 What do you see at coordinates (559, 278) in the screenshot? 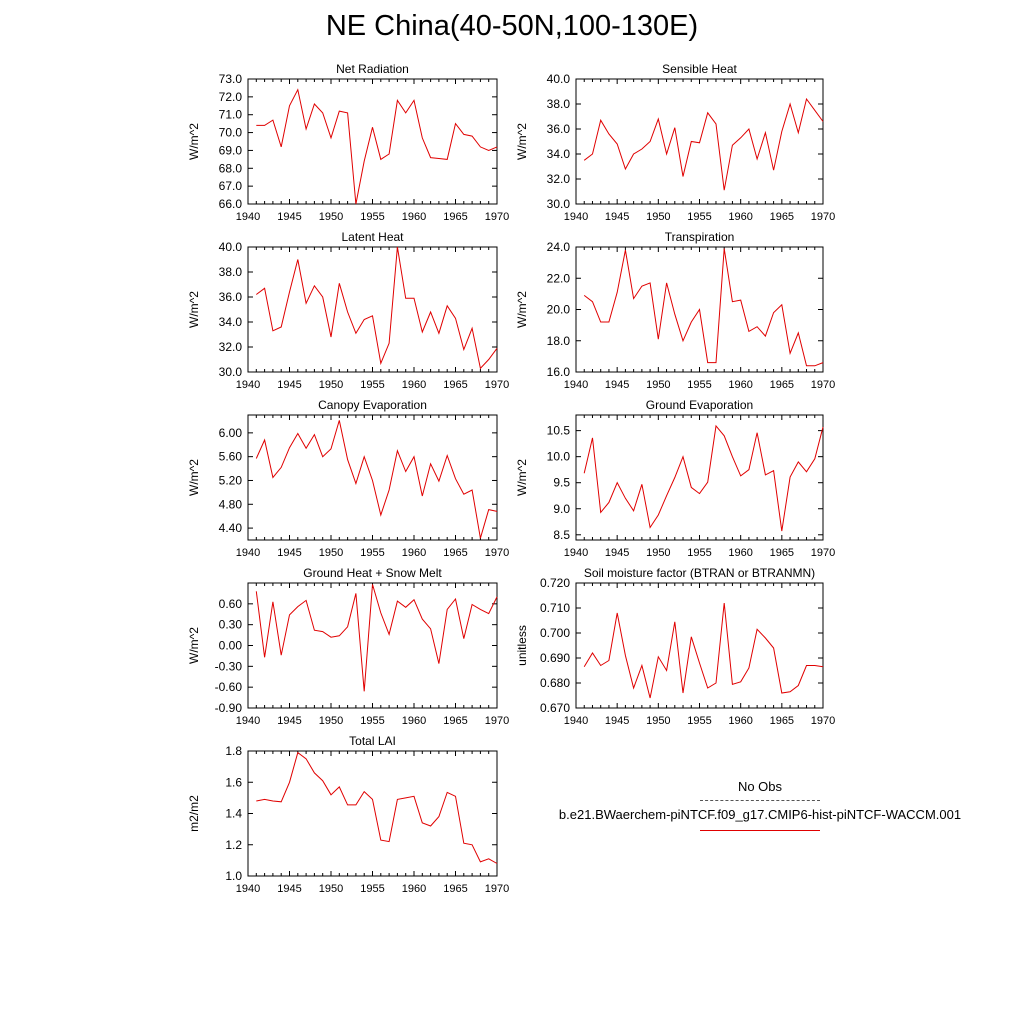
I see `panel-4-ytick-label: 22.0` at bounding box center [559, 278].